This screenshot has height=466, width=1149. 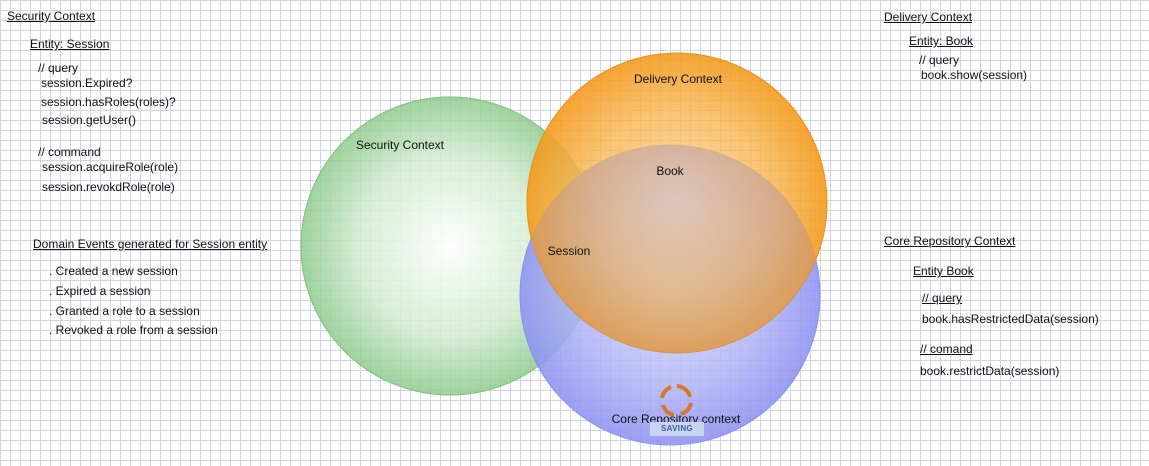 I want to click on delivery-entity-label: Entity: Book, so click(x=941, y=41).